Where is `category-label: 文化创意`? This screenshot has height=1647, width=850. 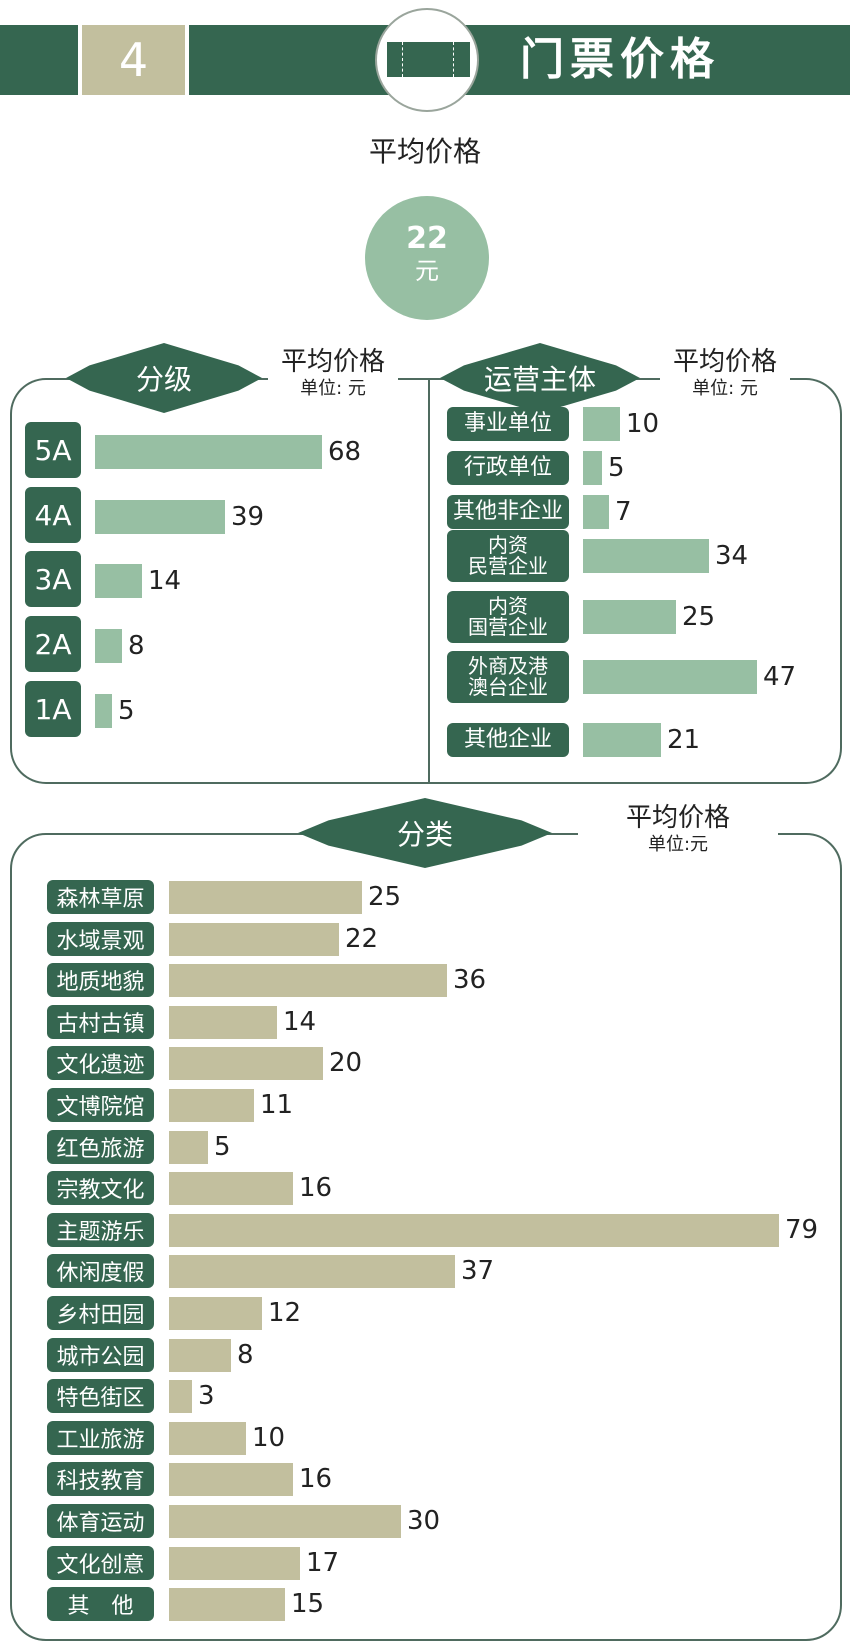 category-label: 文化创意 is located at coordinates (100, 1562).